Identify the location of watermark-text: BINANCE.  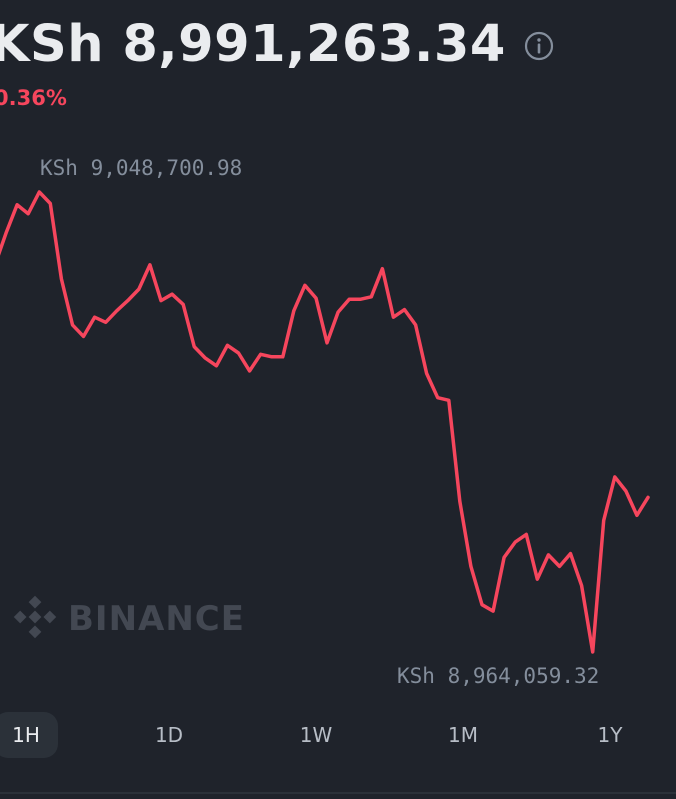
(156, 619).